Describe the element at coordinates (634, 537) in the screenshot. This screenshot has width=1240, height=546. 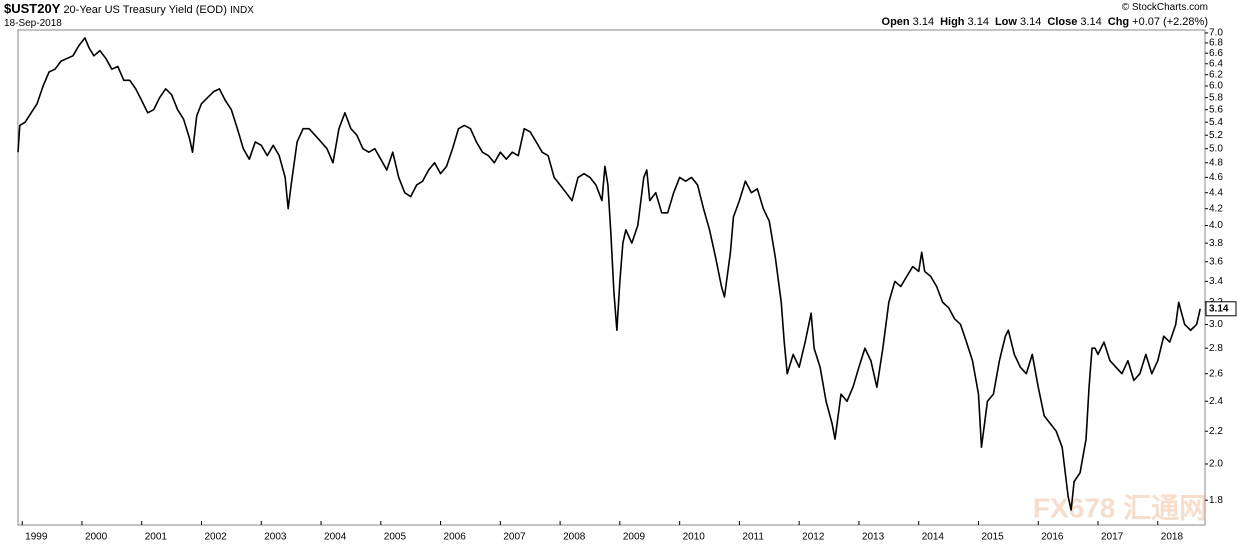
I see `x-tick-label: 2009` at that location.